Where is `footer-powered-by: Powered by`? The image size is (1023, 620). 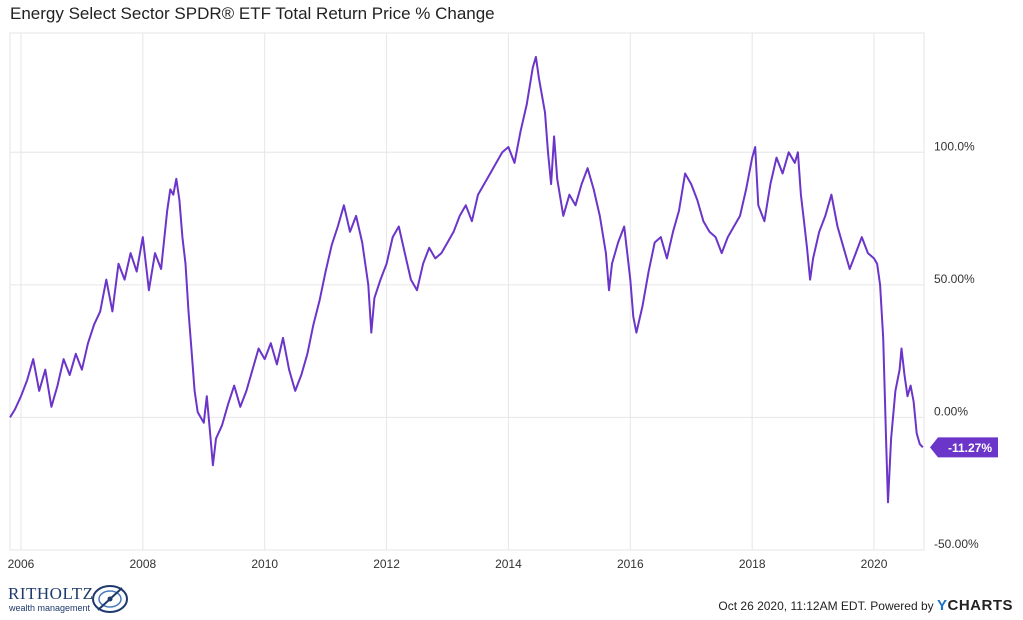
footer-powered-by: Powered by is located at coordinates (902, 606).